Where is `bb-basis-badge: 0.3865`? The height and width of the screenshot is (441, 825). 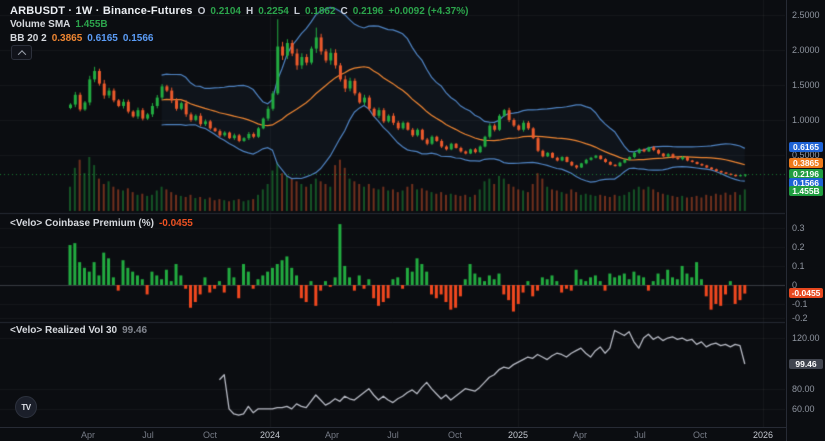 bb-basis-badge: 0.3865 is located at coordinates (806, 163).